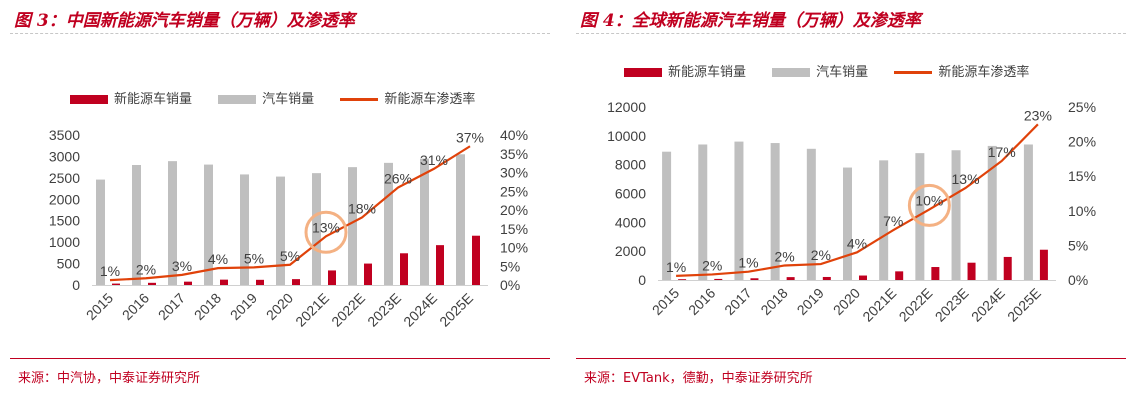 This screenshot has height=407, width=1132. I want to click on y-tick-label-left: 12000, so click(626, 107).